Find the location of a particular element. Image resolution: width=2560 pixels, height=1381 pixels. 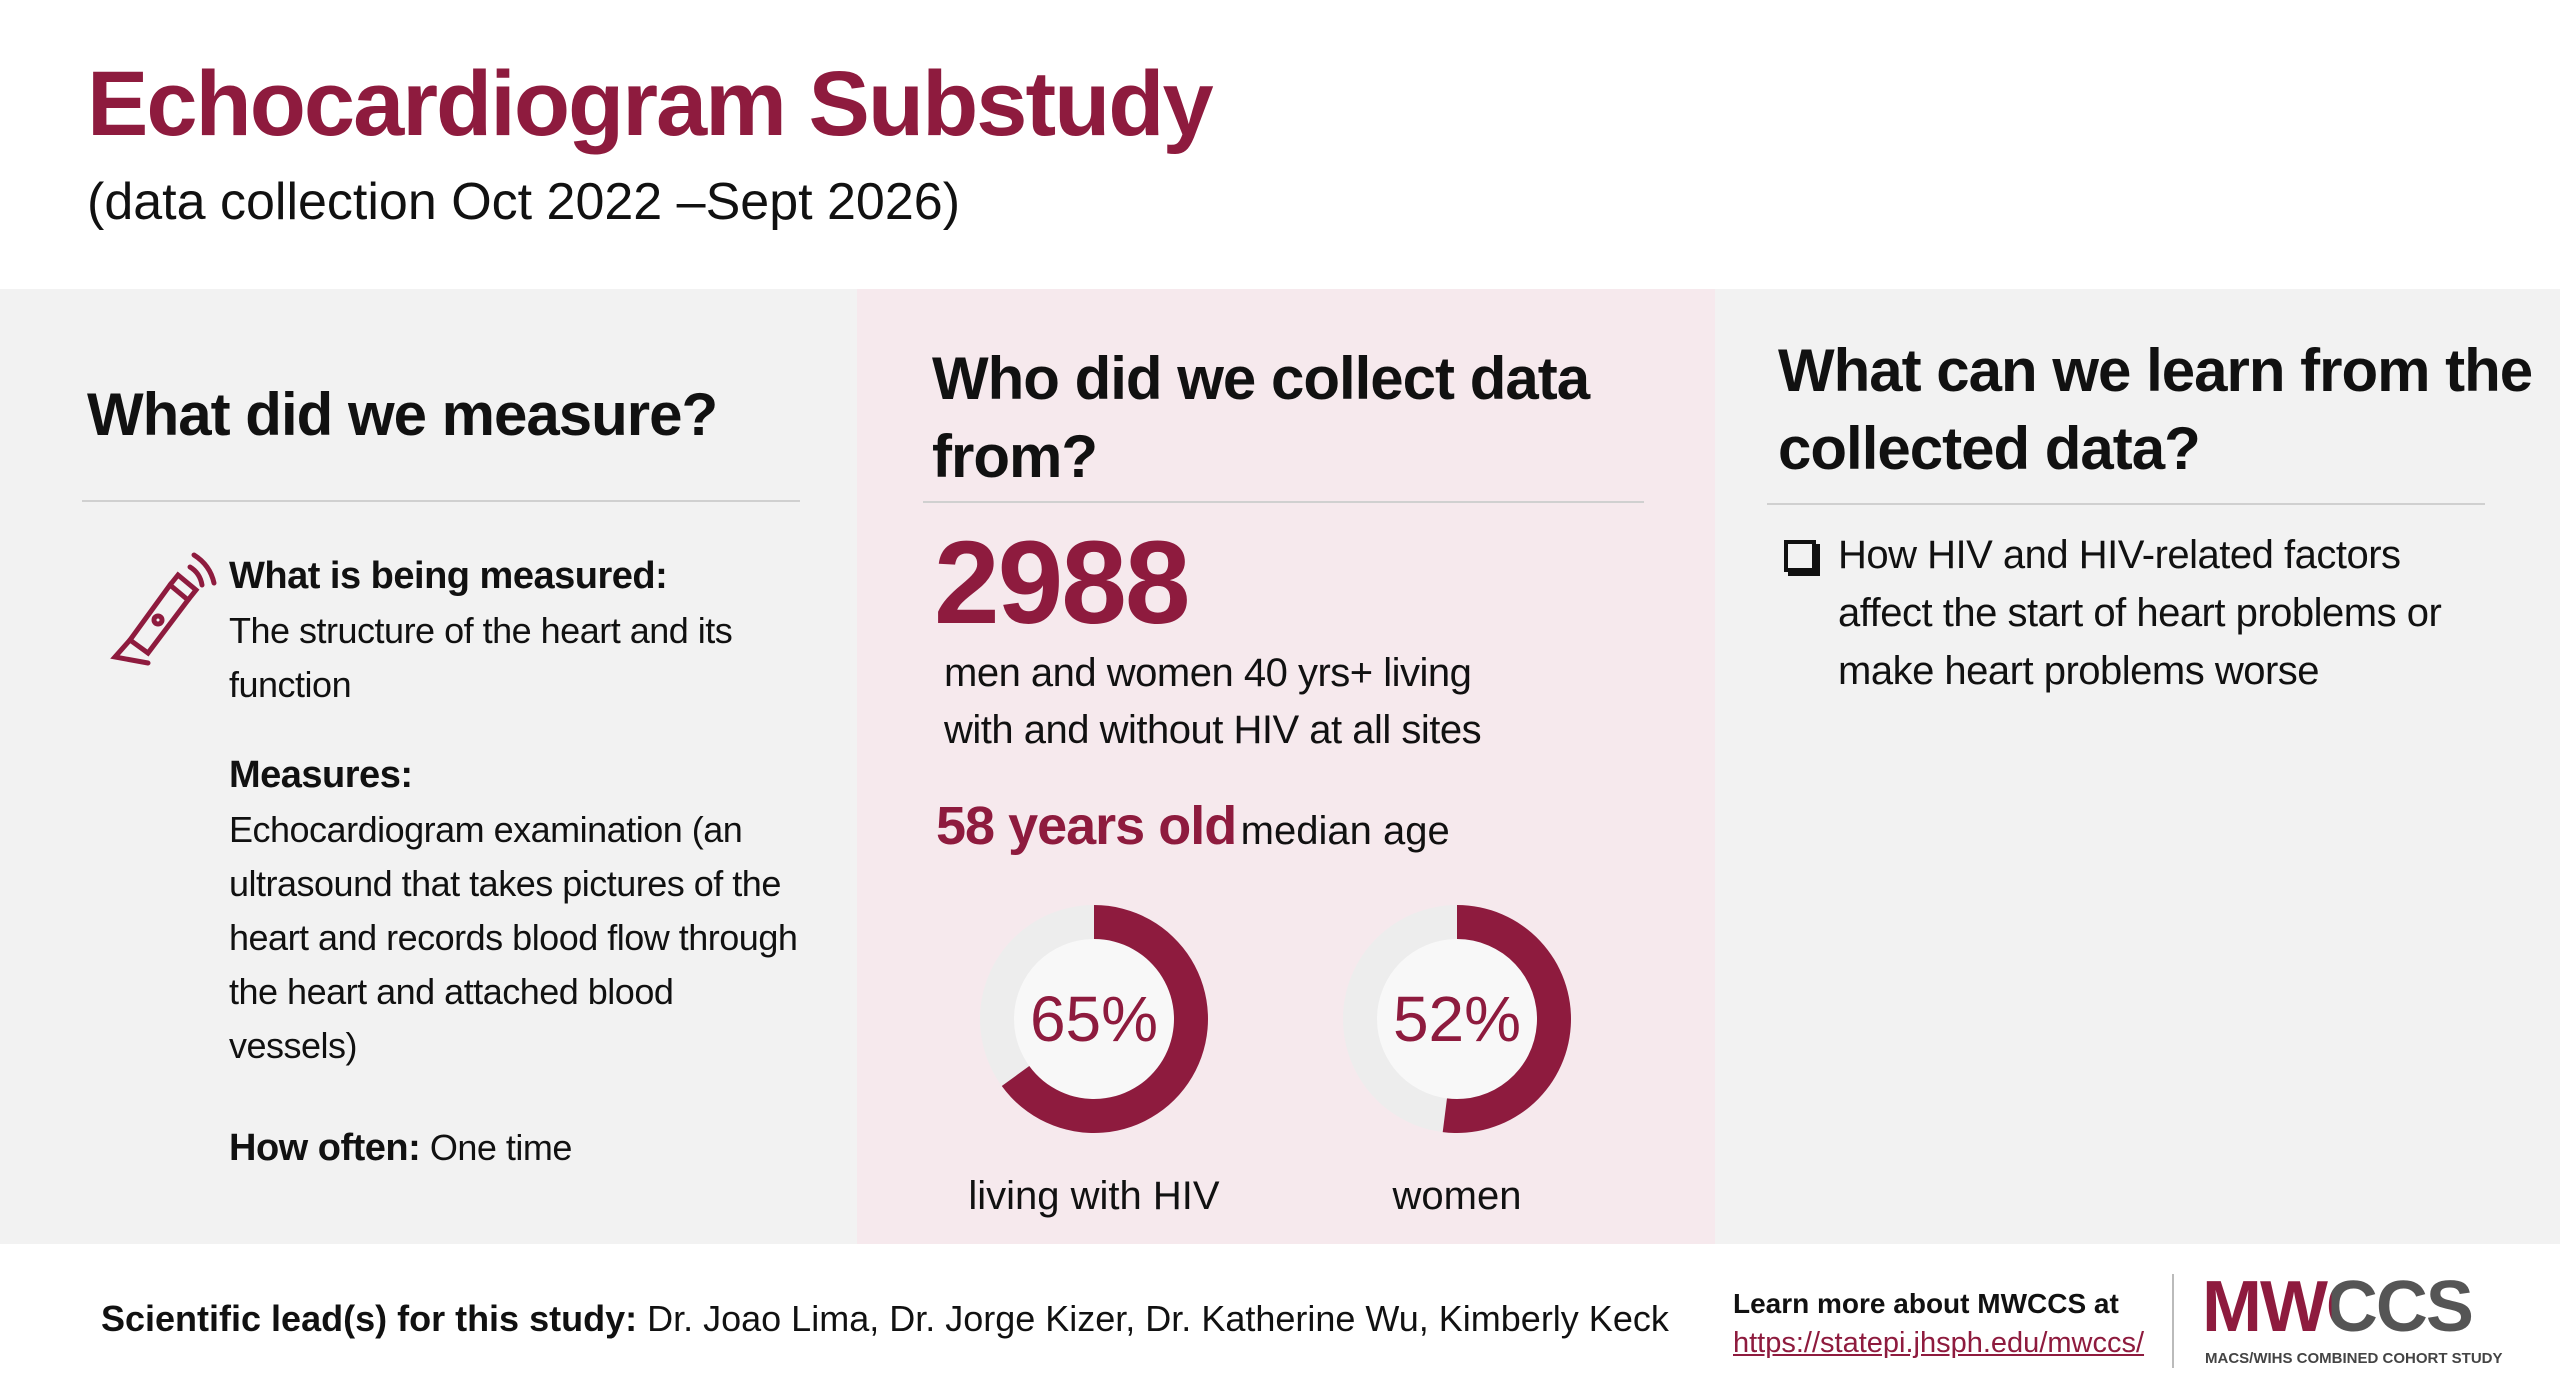

age: 58 years old is located at coordinates (1086, 826).